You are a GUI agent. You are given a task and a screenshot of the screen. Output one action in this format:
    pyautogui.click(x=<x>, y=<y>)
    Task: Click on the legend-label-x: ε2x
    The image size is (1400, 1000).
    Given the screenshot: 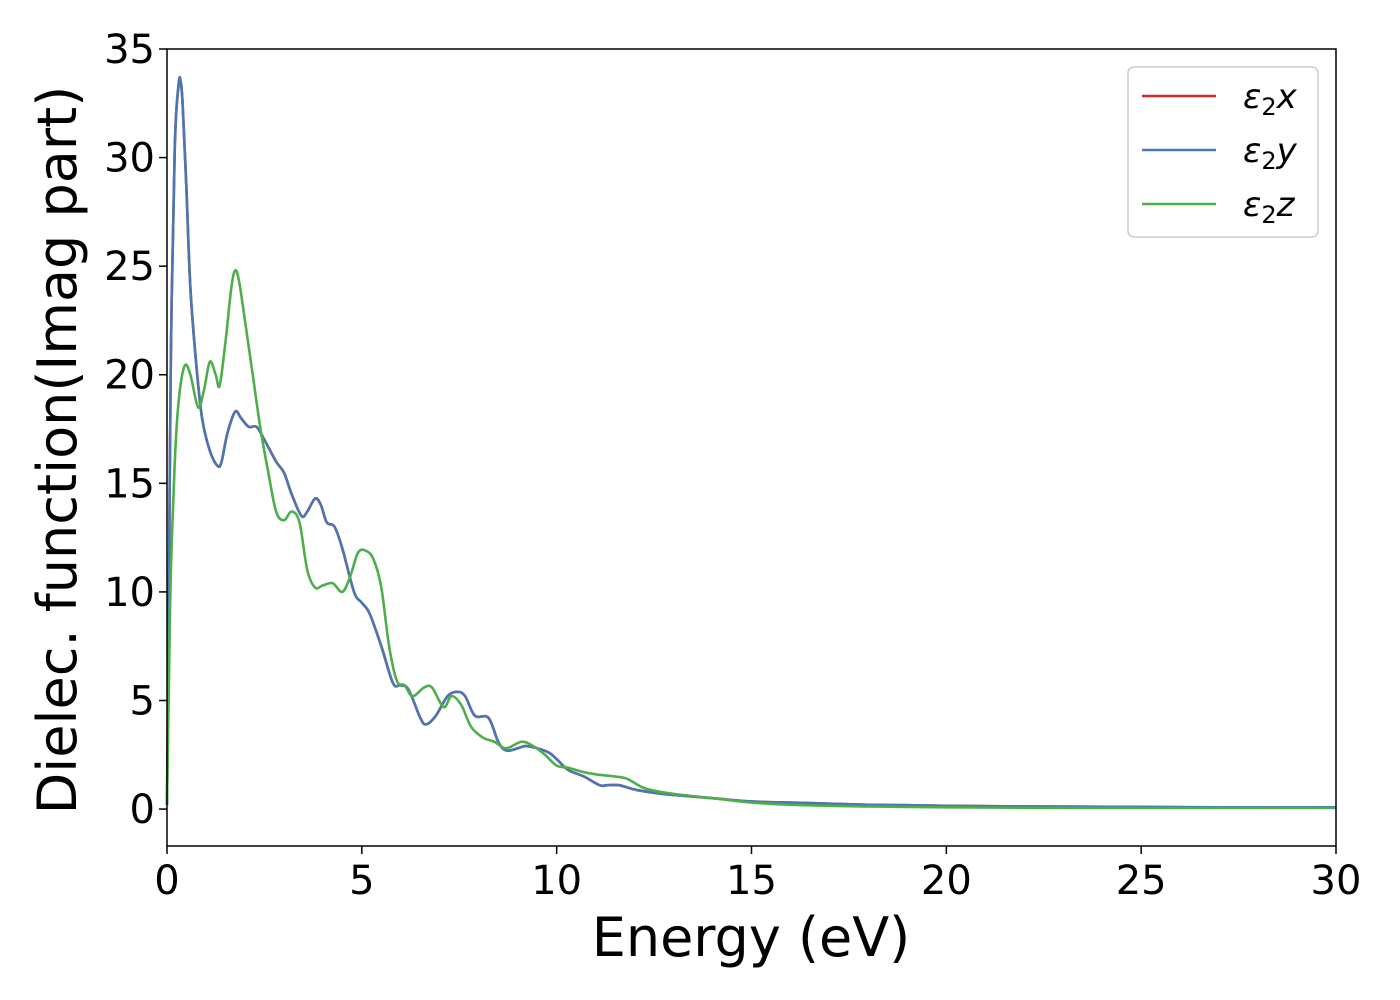 What is the action you would take?
    pyautogui.click(x=1270, y=99)
    